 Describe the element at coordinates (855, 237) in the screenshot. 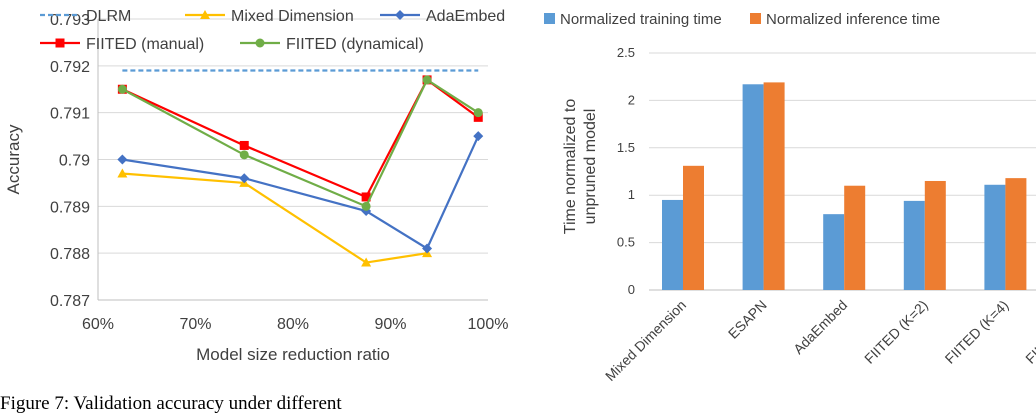

I see `bar-normalized-inference-time-adaembed` at that location.